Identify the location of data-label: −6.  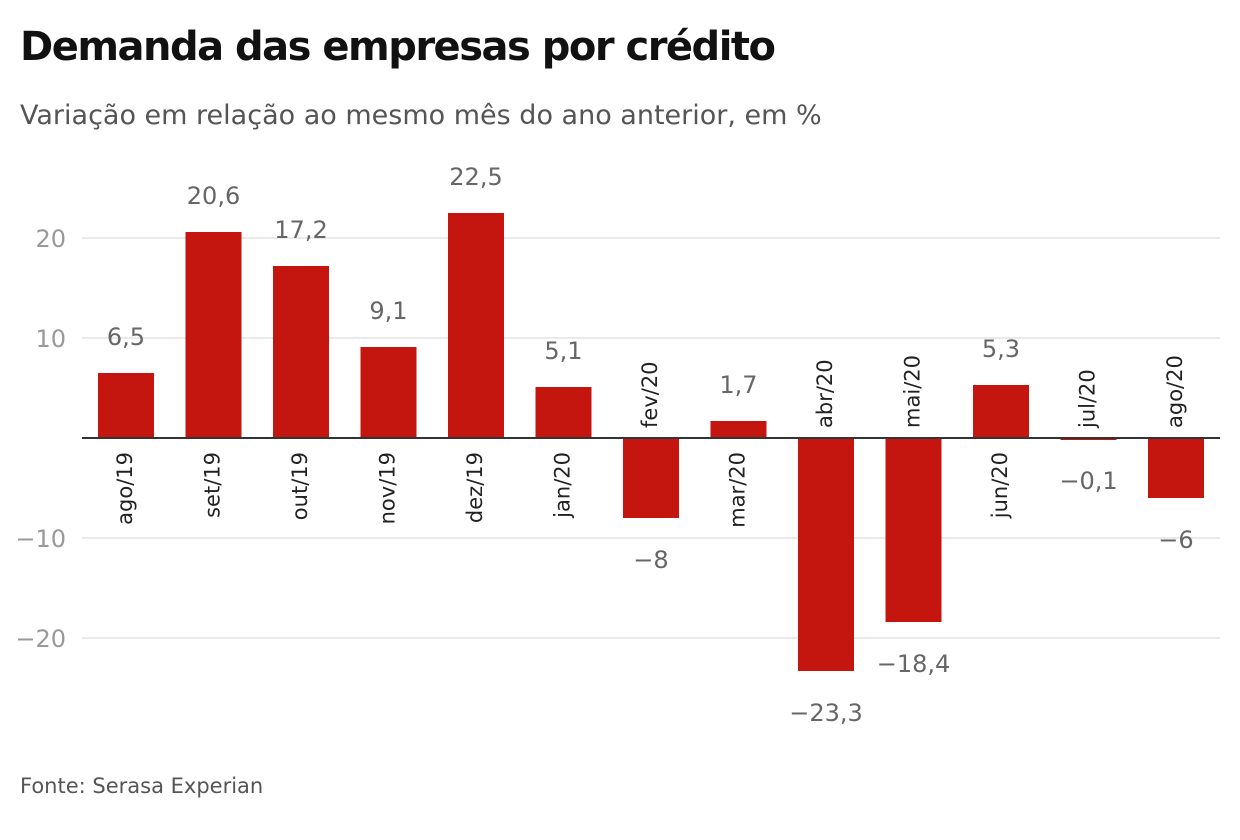
(1175, 540).